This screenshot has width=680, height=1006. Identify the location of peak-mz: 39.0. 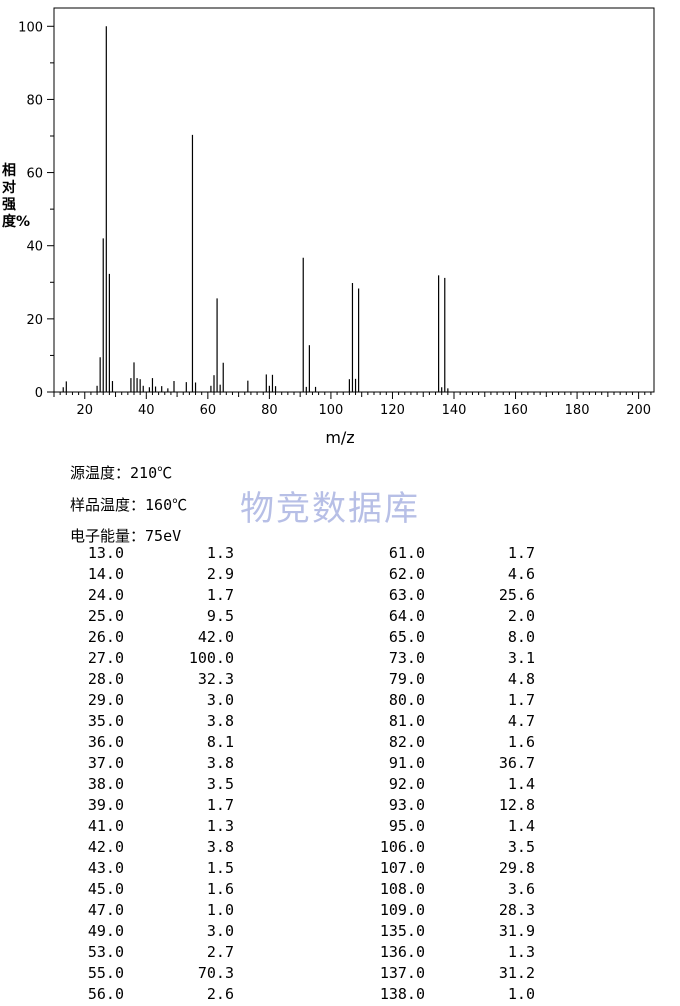
(105, 805).